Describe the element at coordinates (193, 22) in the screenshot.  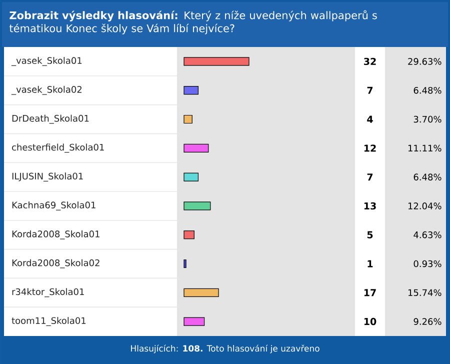
I see `chart-title: Zobrazit výsledky hlasování: Který z níže uvedených wallpaperů s tématikou Konec školy se Vám líbí nejvíce?` at that location.